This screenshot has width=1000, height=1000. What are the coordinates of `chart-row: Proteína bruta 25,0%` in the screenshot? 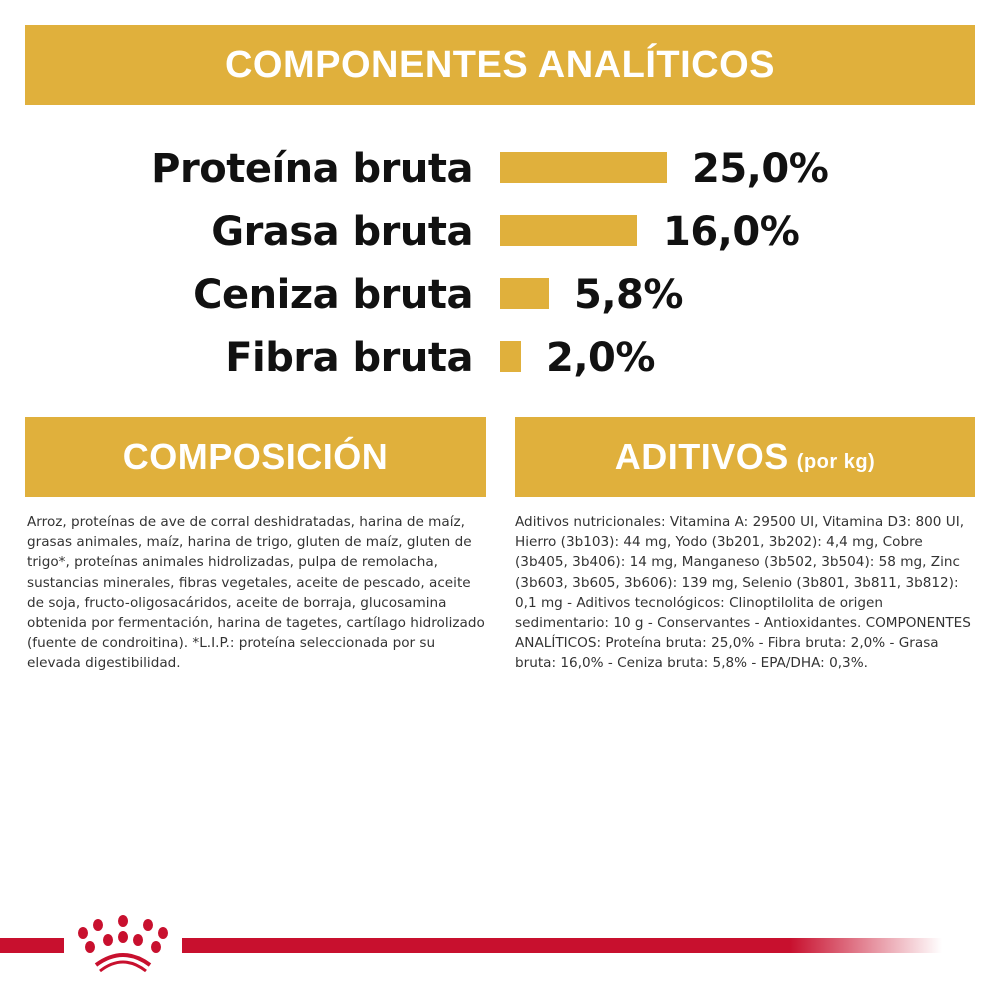 It's located at (500, 169).